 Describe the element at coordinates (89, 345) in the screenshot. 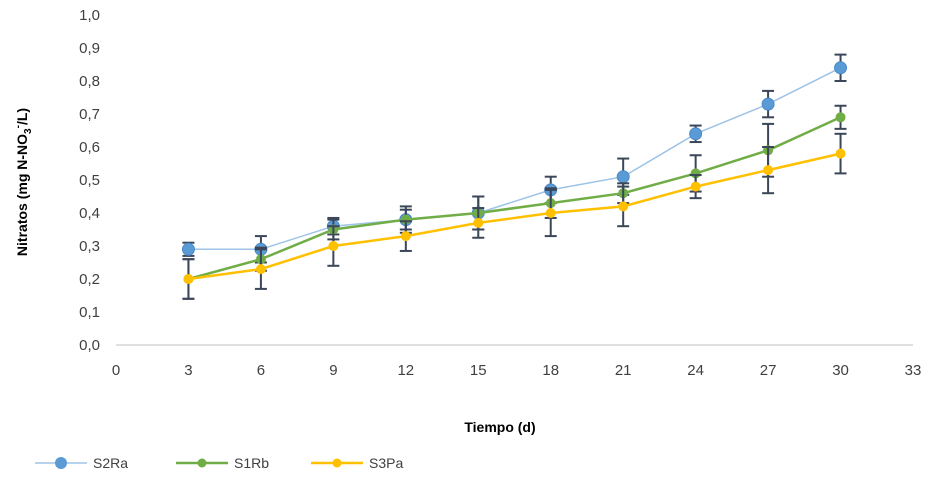

I see `y-tick-label: 0,0` at that location.